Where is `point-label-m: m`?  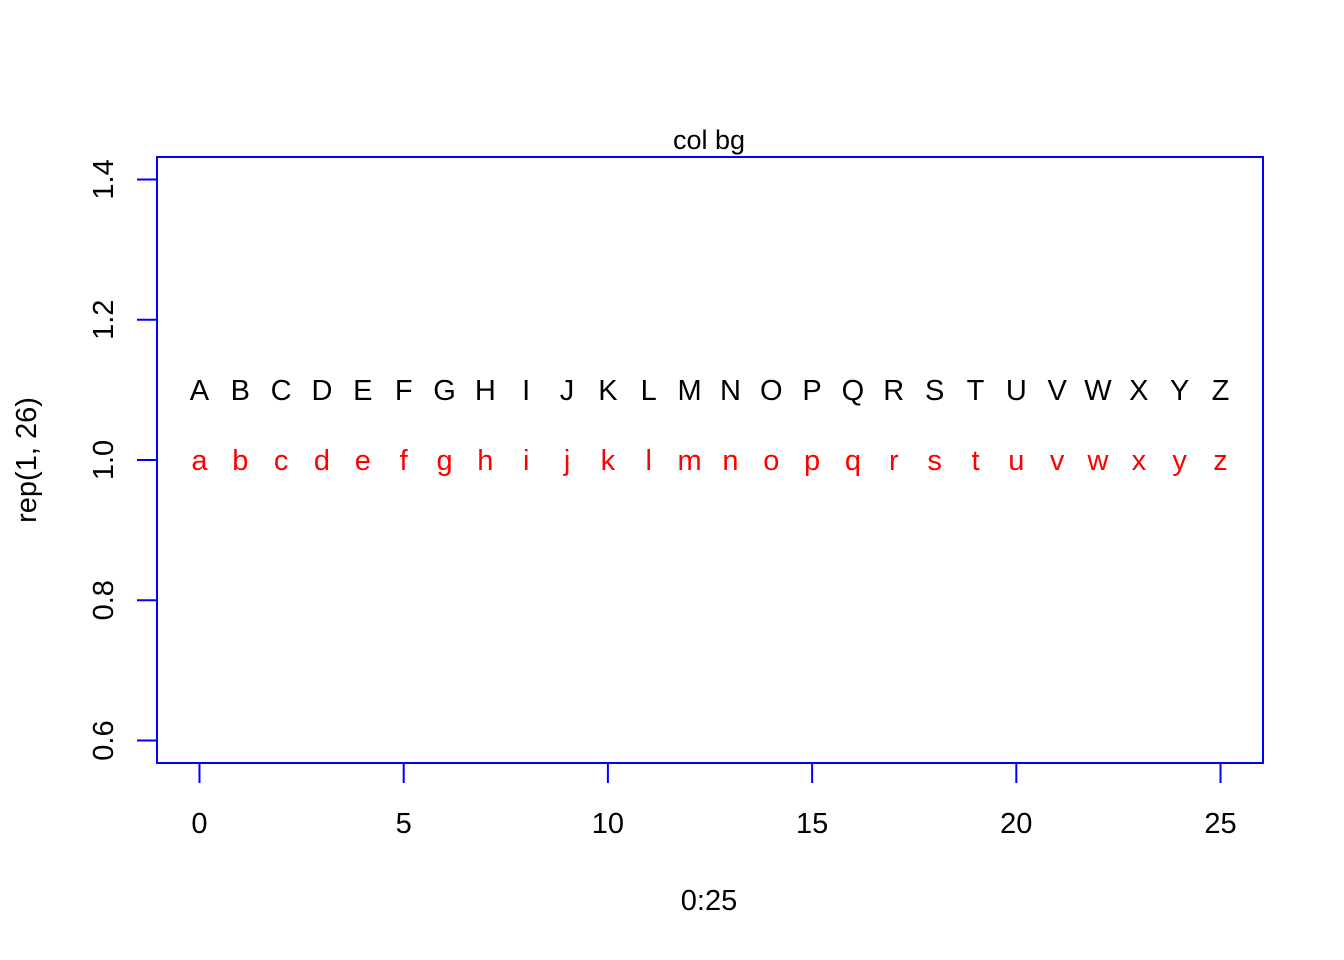
point-label-m: m is located at coordinates (689, 461).